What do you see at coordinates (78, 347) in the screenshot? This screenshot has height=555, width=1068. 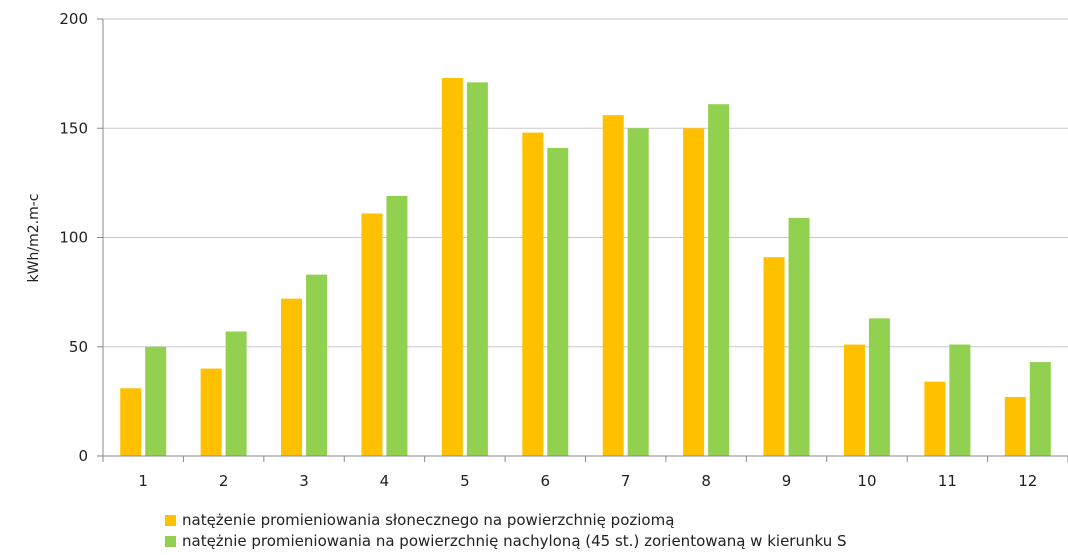 I see `y-tick-label: 50` at bounding box center [78, 347].